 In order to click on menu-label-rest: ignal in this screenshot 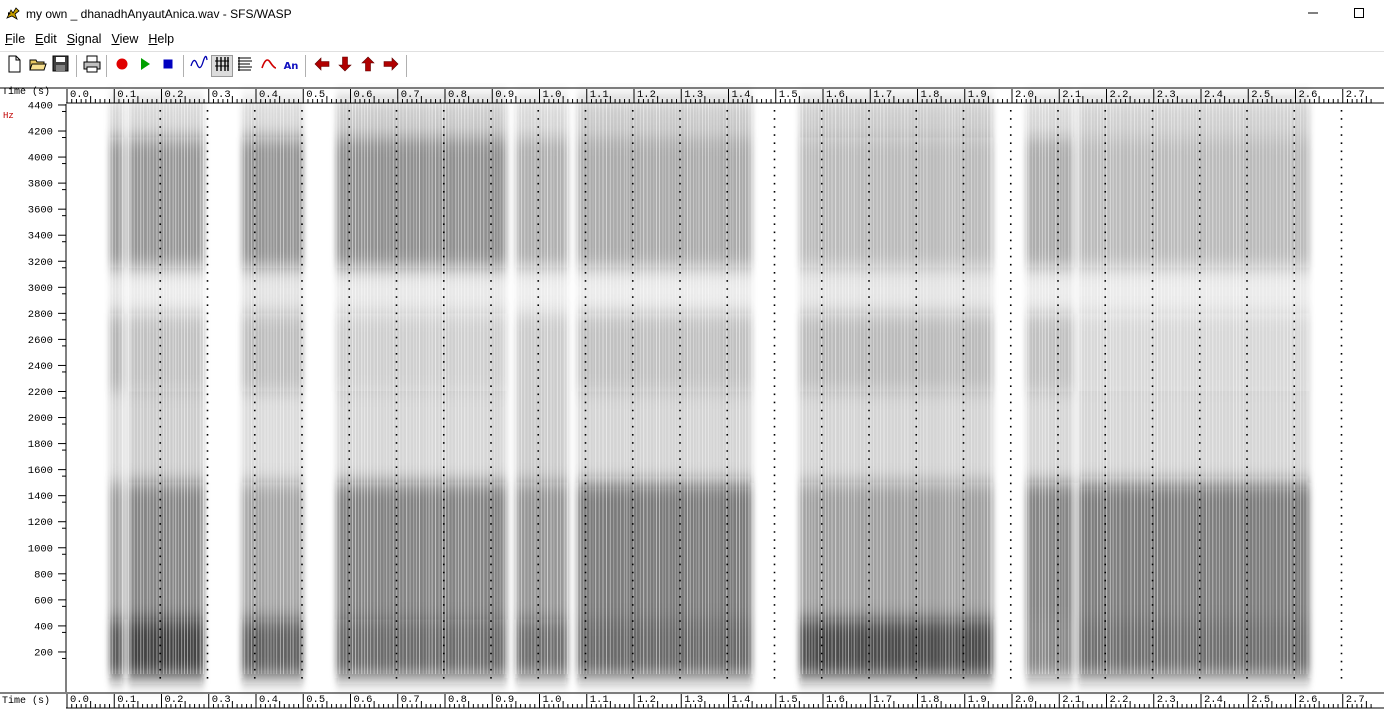, I will do `click(88, 39)`.